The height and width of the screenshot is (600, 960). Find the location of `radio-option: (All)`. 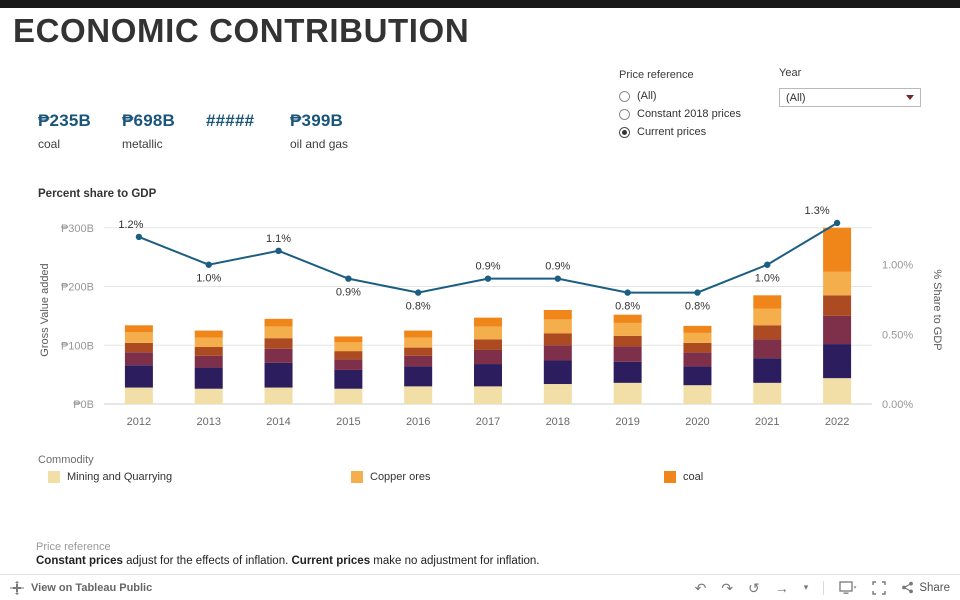

radio-option: (All) is located at coordinates (704, 96).